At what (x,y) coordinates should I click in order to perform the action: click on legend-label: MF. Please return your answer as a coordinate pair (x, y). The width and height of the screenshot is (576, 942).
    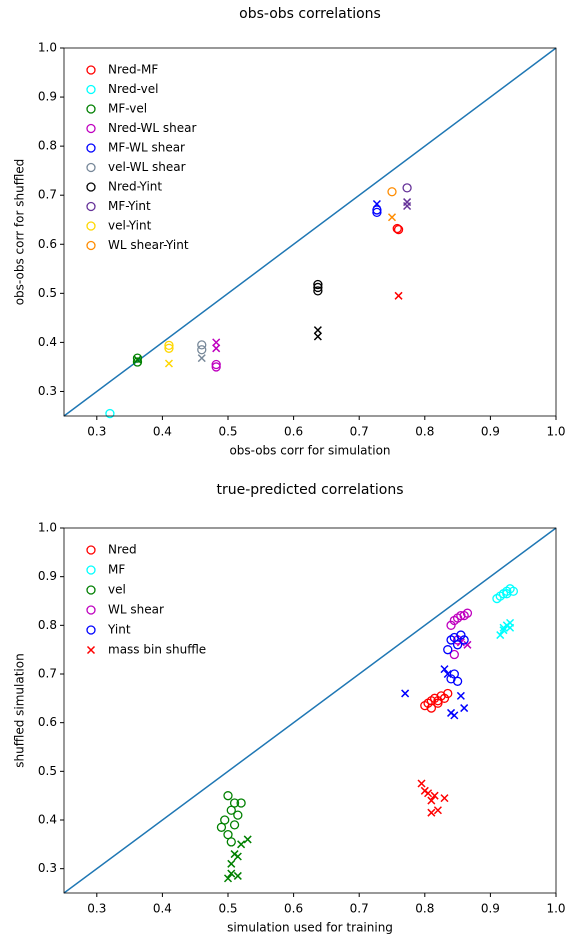
    Looking at the image, I should click on (116, 570).